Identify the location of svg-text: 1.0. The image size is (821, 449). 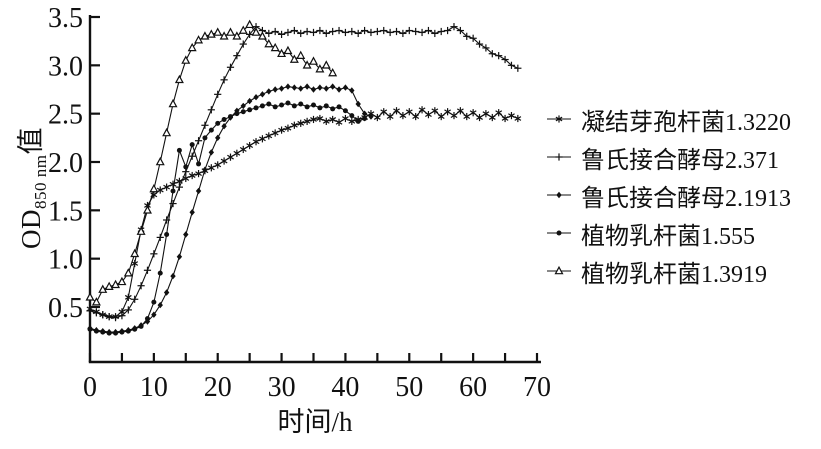
(65, 260).